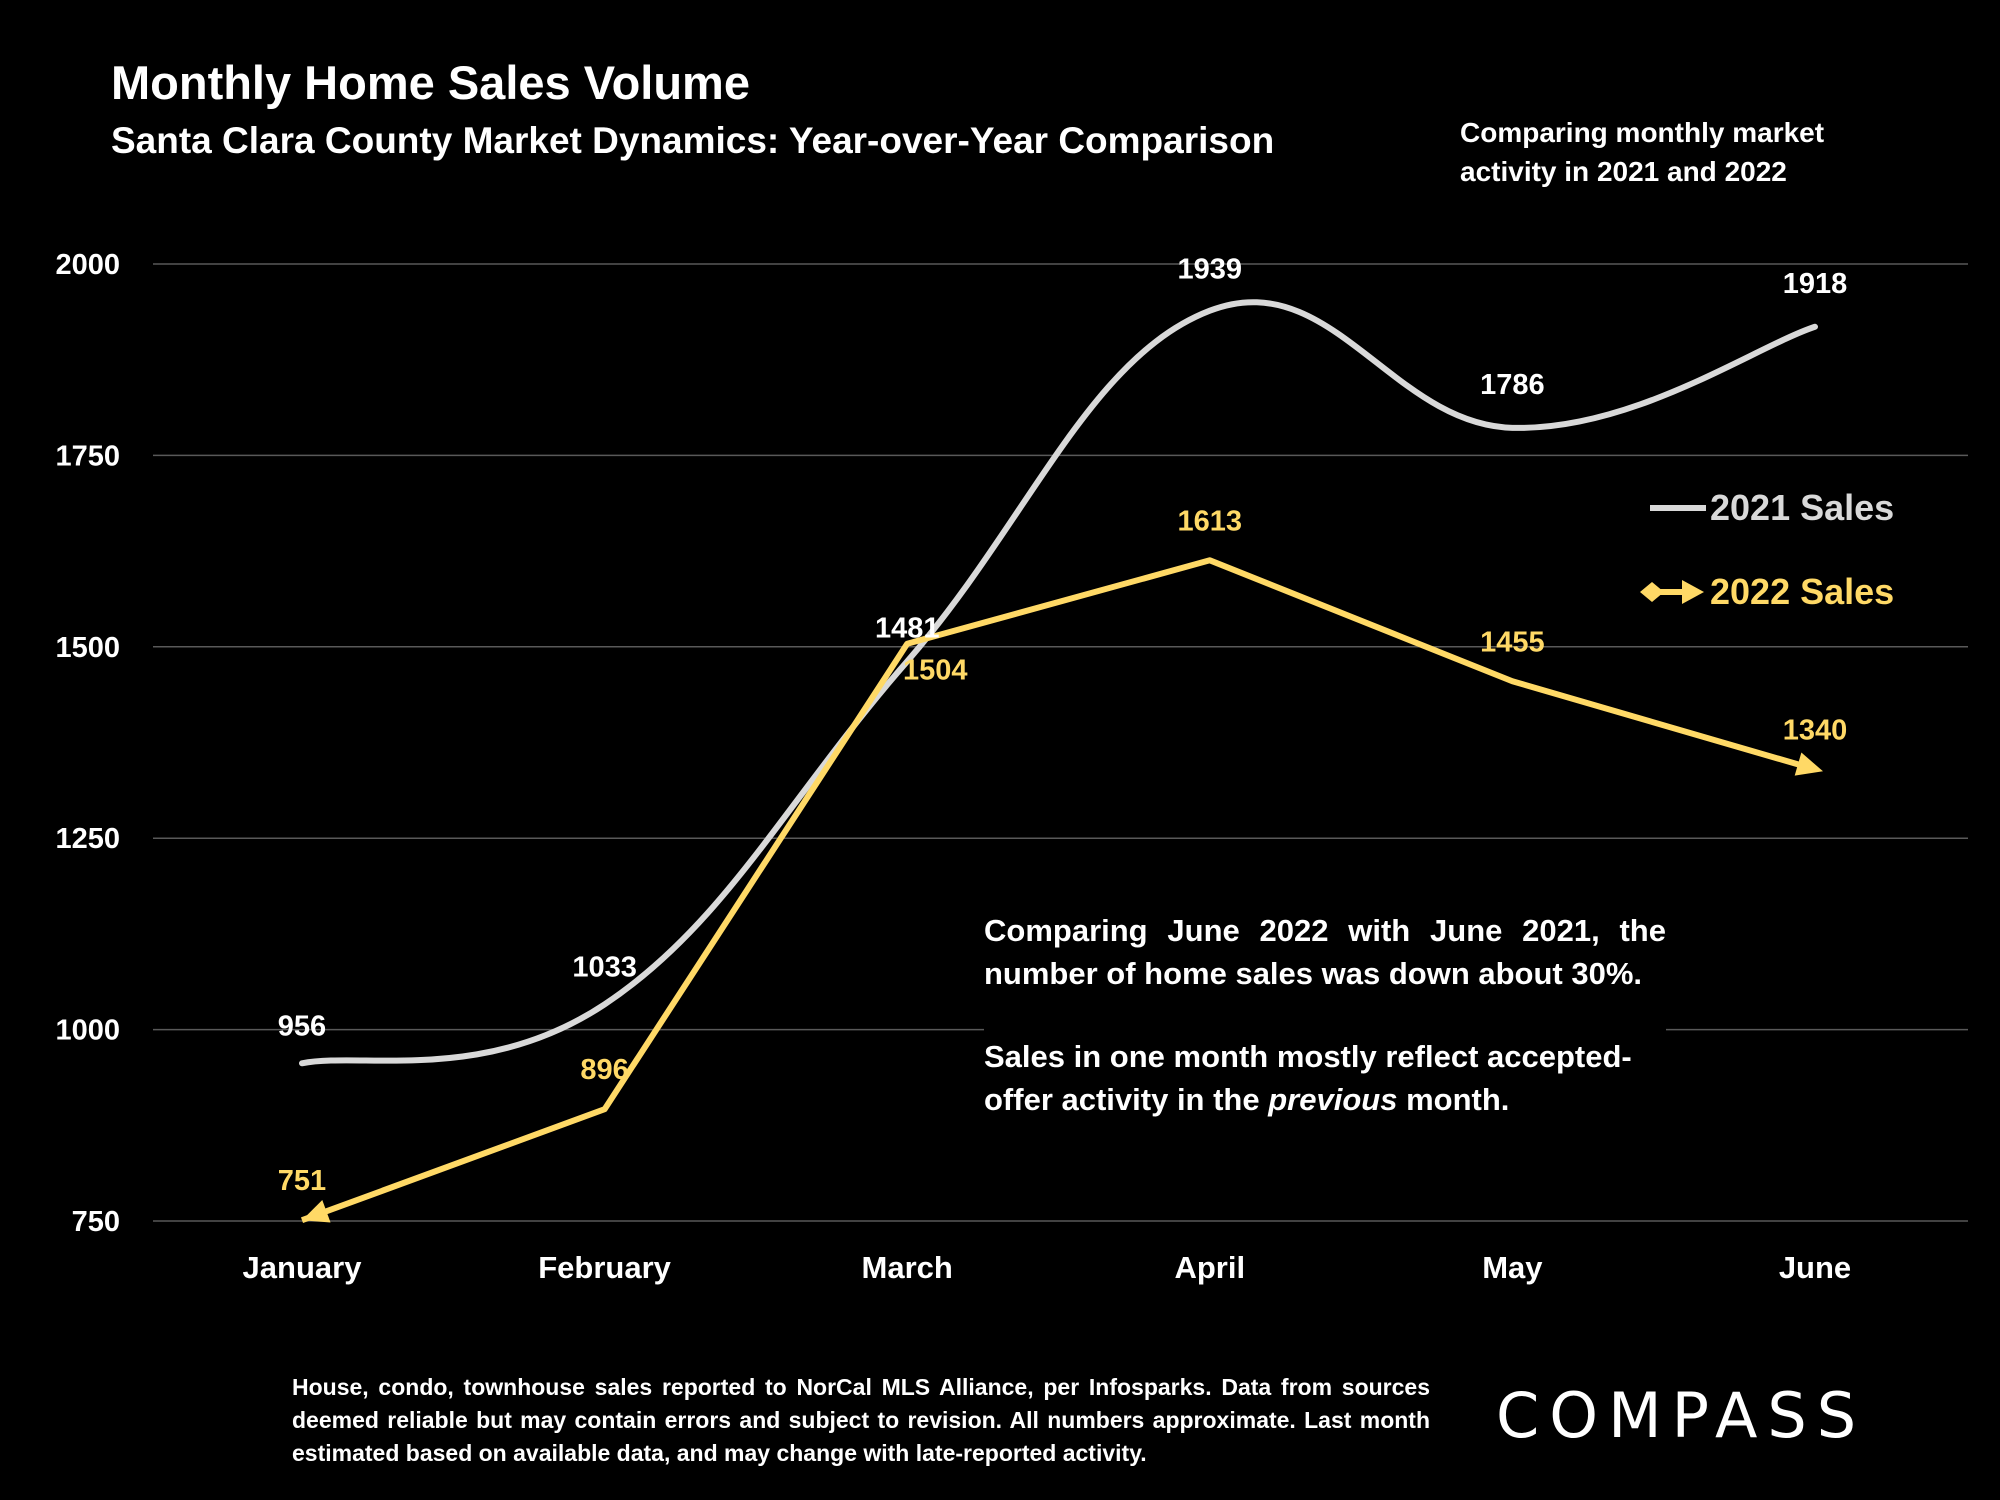 Image resolution: width=2000 pixels, height=1500 pixels. I want to click on data-label-2022: 1340, so click(1815, 730).